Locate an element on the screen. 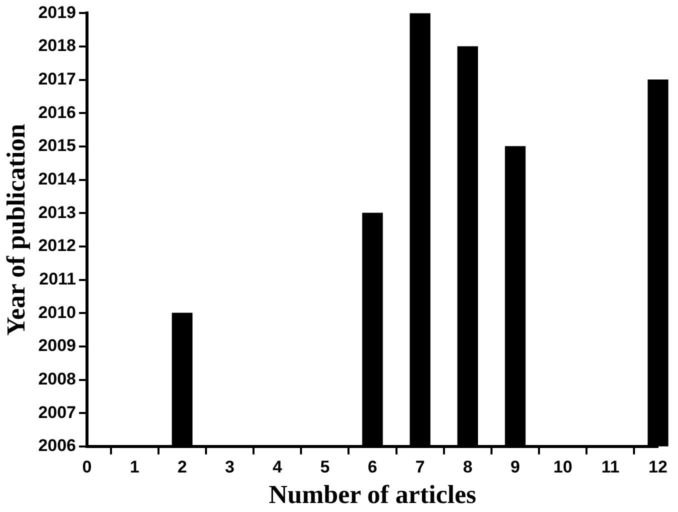 The width and height of the screenshot is (678, 512). x-tick-label: 11 is located at coordinates (610, 466).